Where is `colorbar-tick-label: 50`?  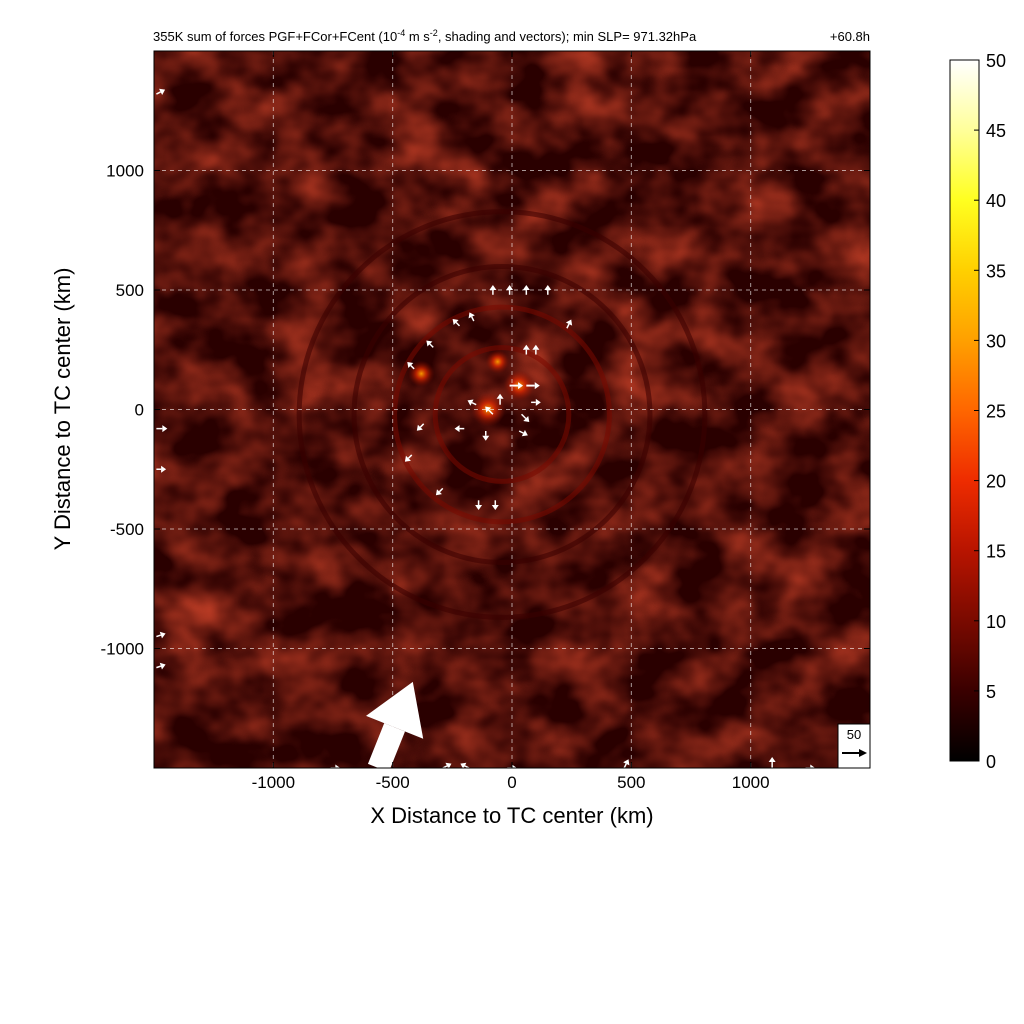
colorbar-tick-label: 50 is located at coordinates (996, 61).